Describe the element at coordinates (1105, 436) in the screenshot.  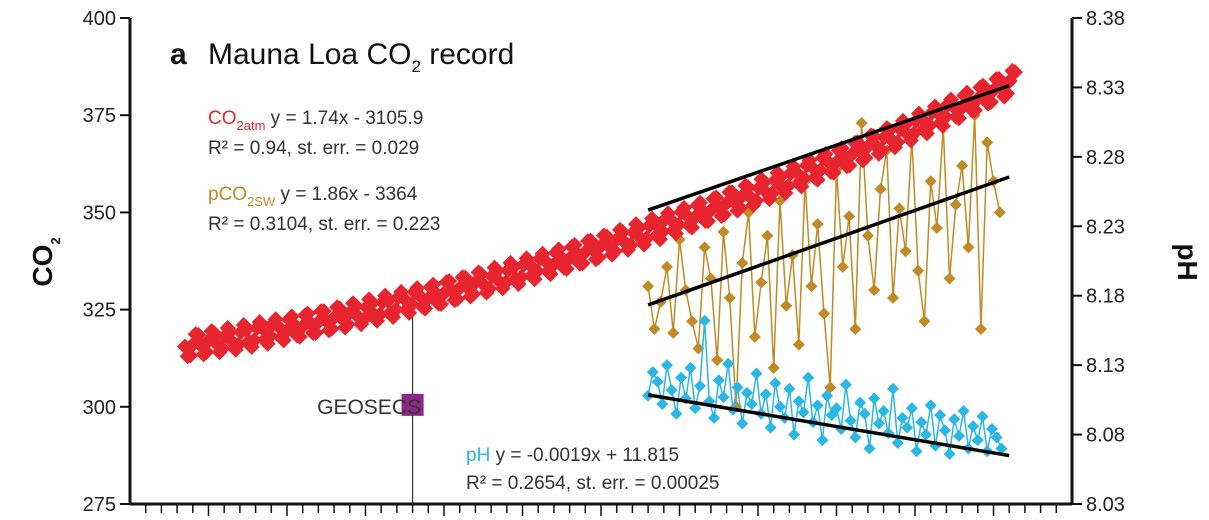
I see `right-y-tick-label: 8.08` at that location.